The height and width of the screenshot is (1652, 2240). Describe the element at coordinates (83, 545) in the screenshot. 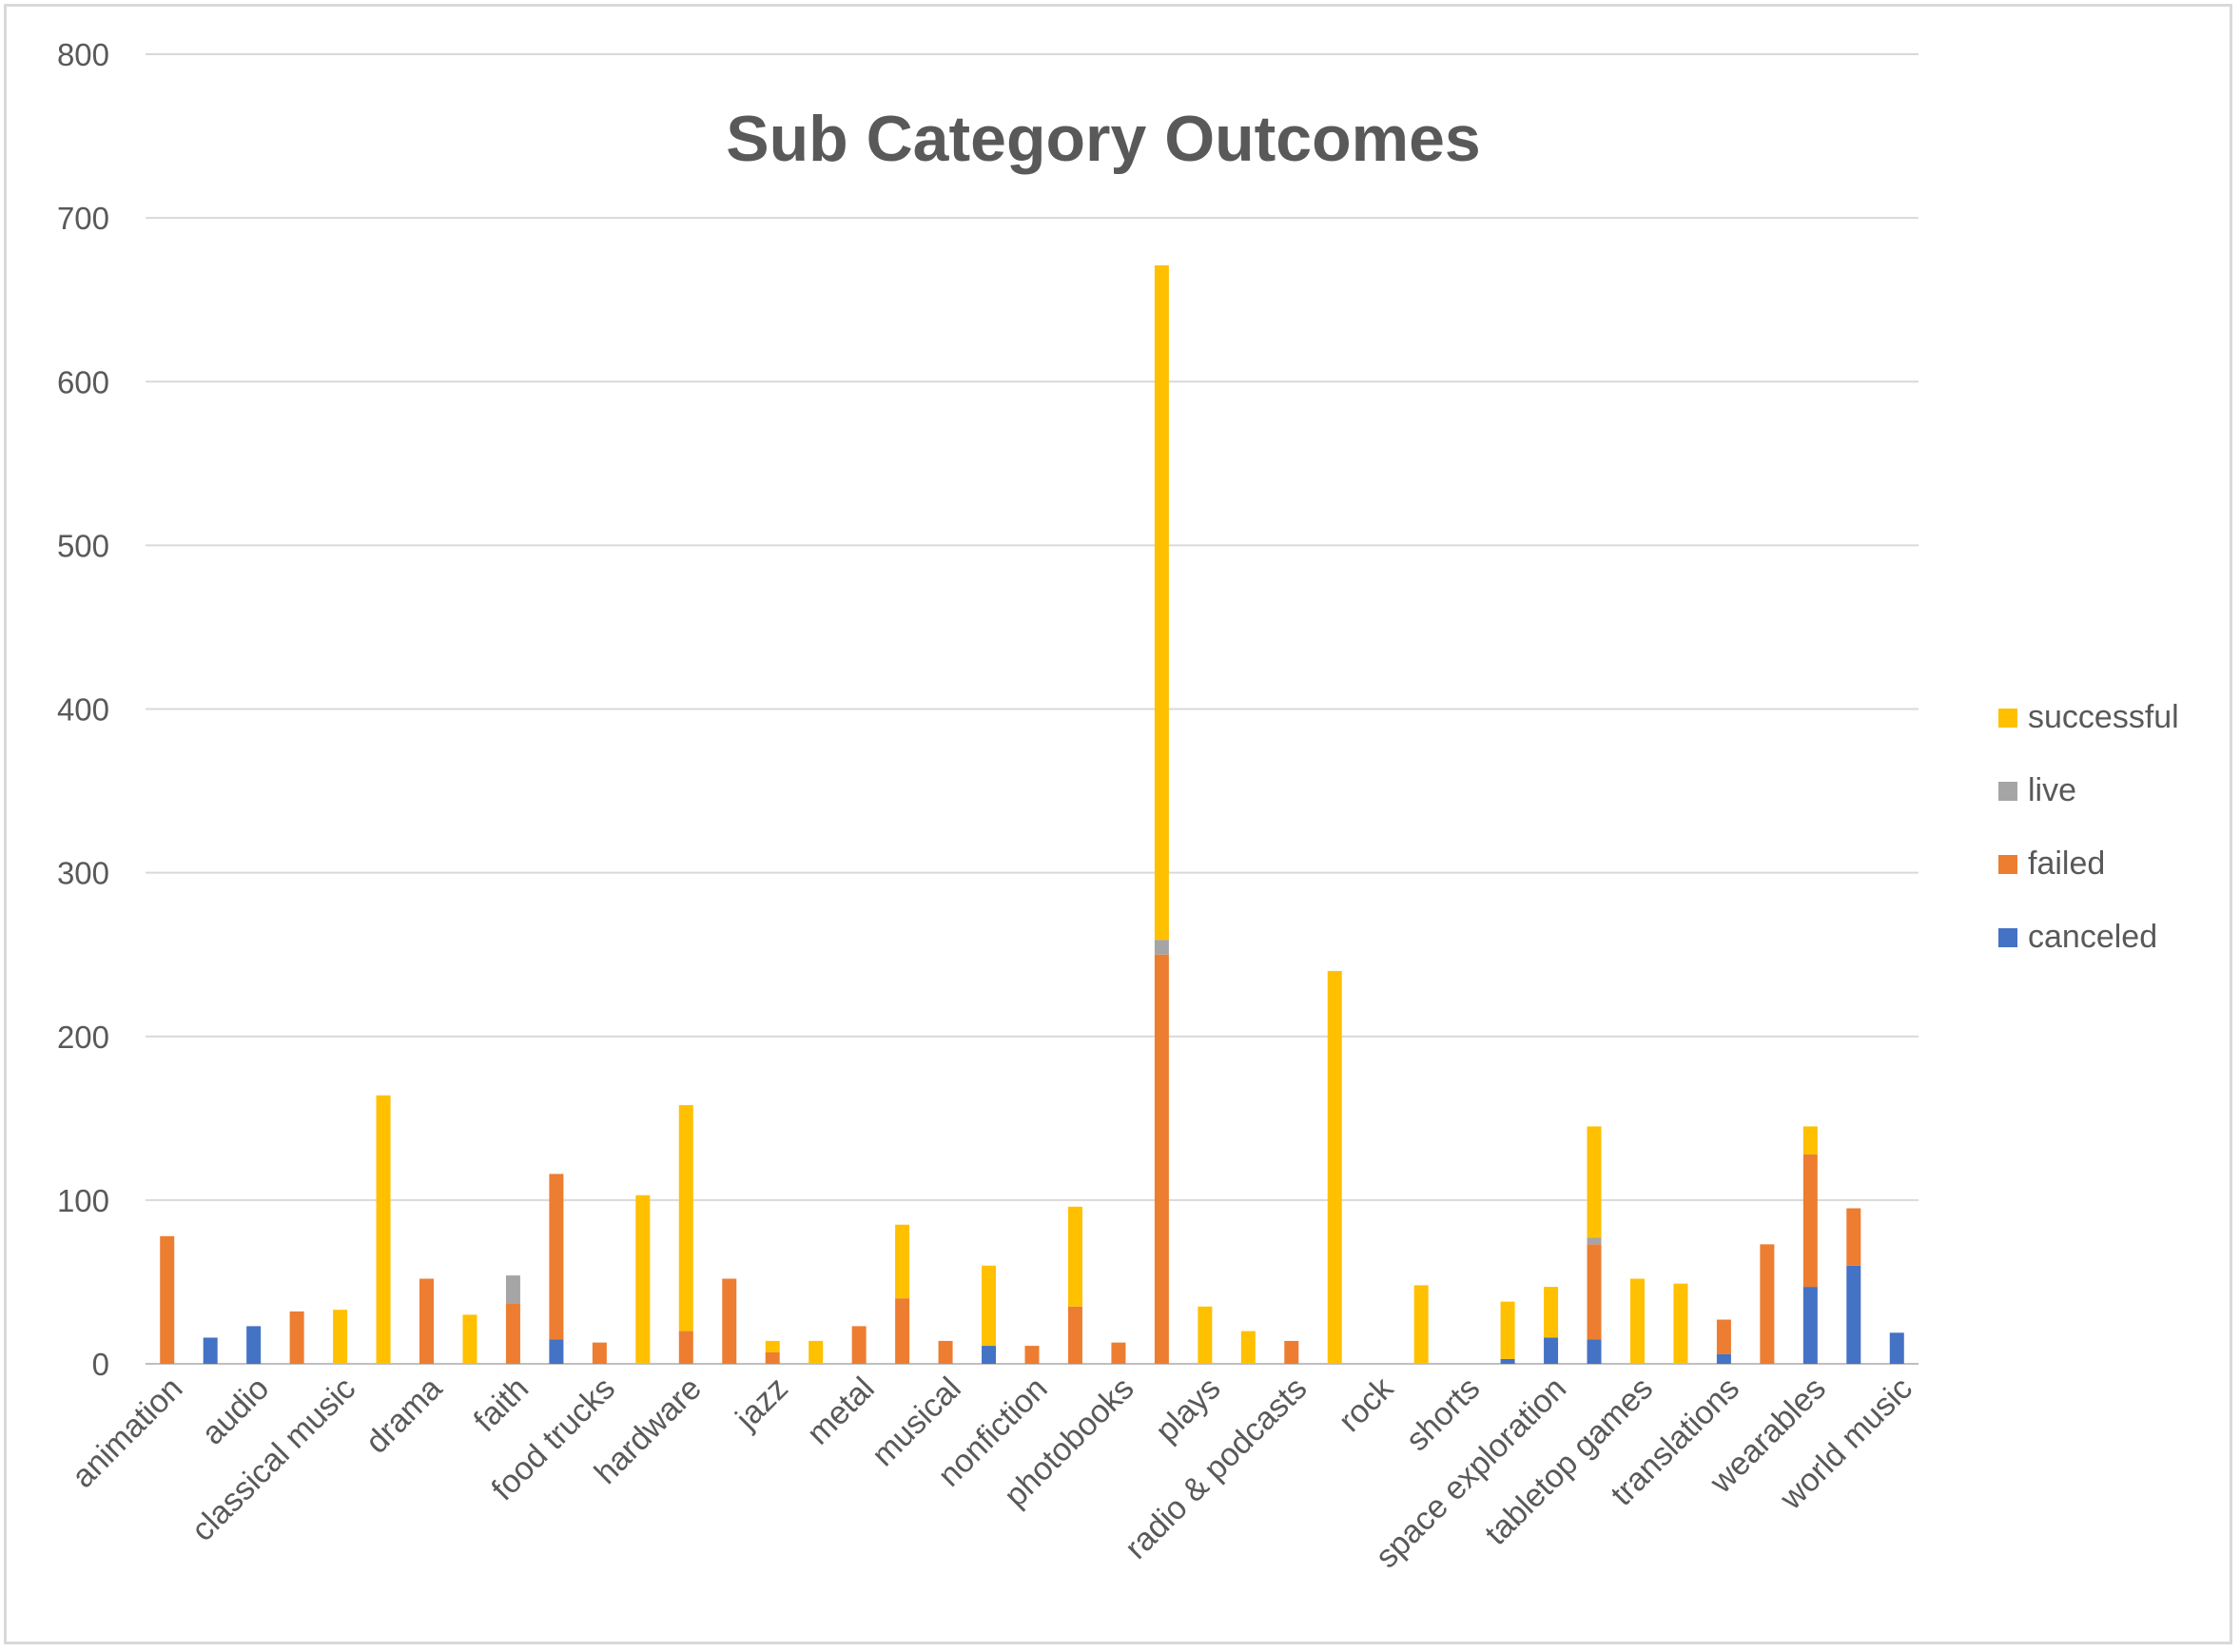

I see `y-tick-label: 500` at that location.